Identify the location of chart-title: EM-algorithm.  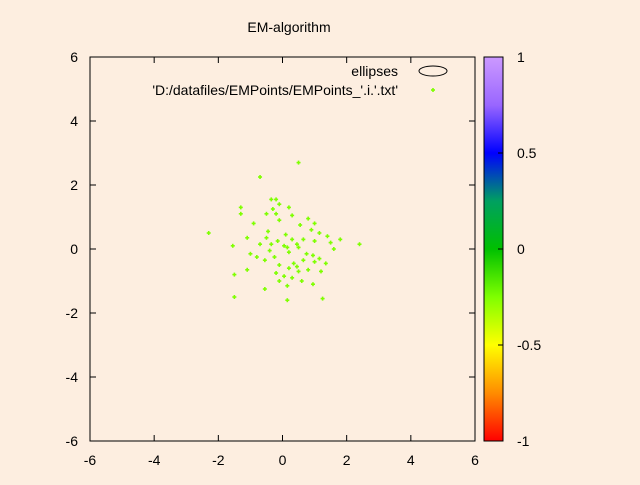
(288, 27).